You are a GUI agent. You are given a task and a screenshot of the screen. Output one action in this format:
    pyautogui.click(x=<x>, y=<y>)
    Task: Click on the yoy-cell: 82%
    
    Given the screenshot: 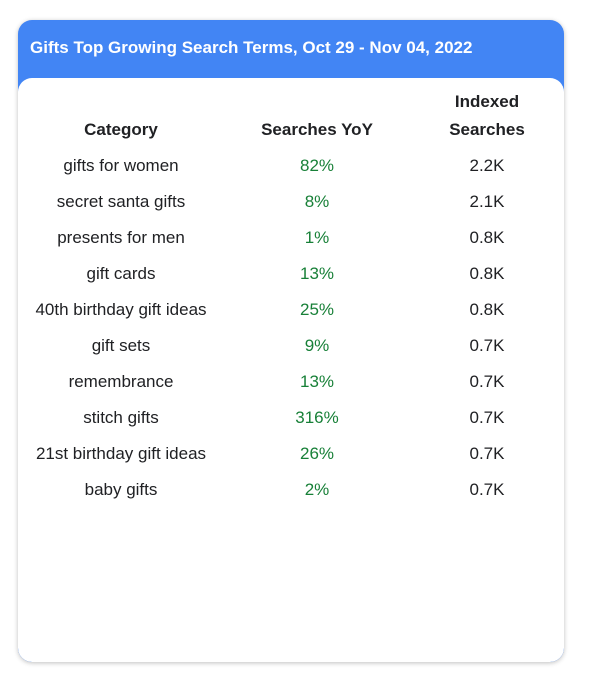 What is the action you would take?
    pyautogui.click(x=317, y=165)
    